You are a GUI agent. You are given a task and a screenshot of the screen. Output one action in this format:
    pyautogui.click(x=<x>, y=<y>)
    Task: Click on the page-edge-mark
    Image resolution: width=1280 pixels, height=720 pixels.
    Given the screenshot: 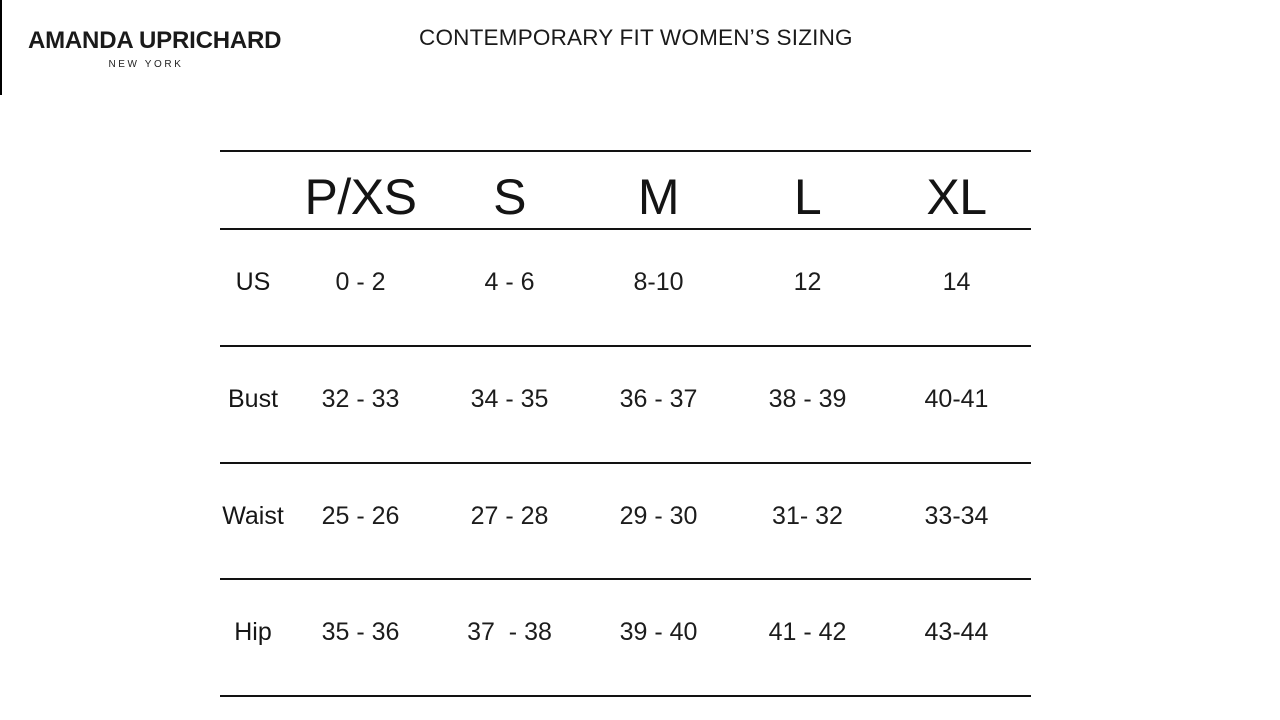 What is the action you would take?
    pyautogui.click(x=1, y=47)
    